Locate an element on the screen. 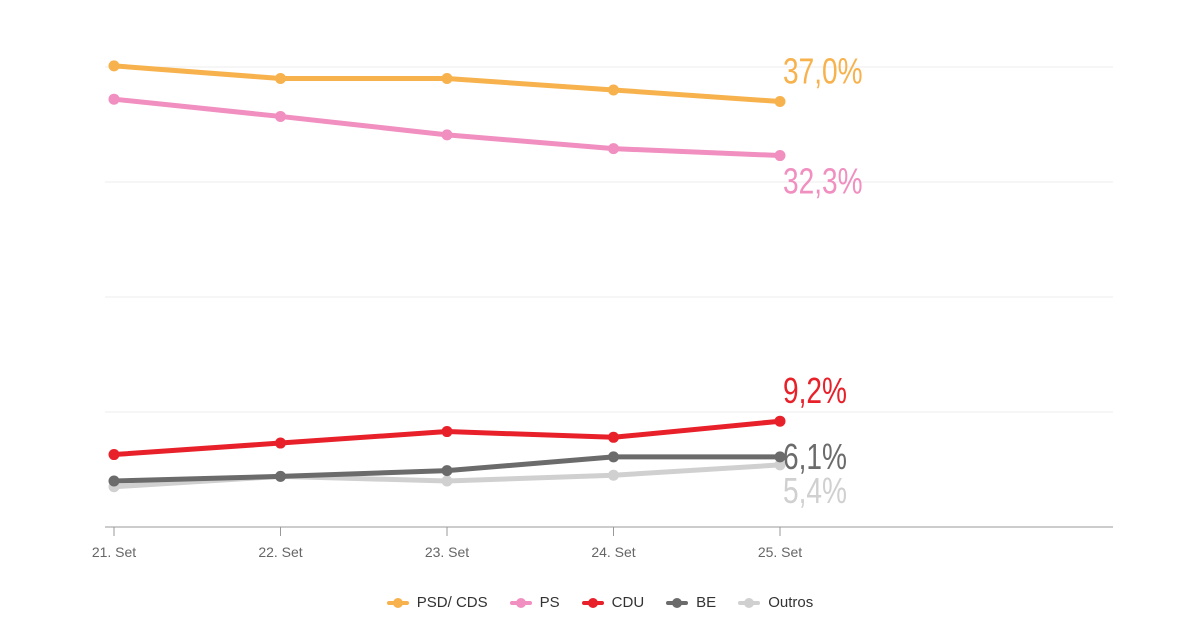 The image size is (1200, 630). legend: PSD/ CDS PS CDU BE Outros is located at coordinates (600, 602).